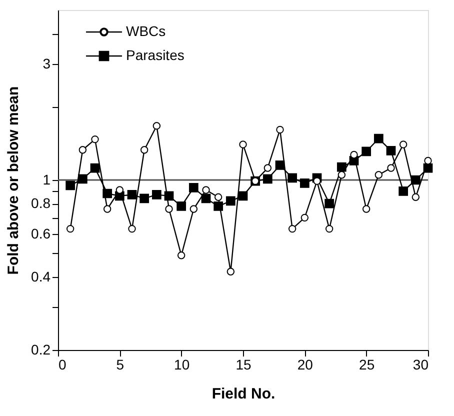 The width and height of the screenshot is (454, 416). I want to click on y-tick-label: 3, so click(46, 63).